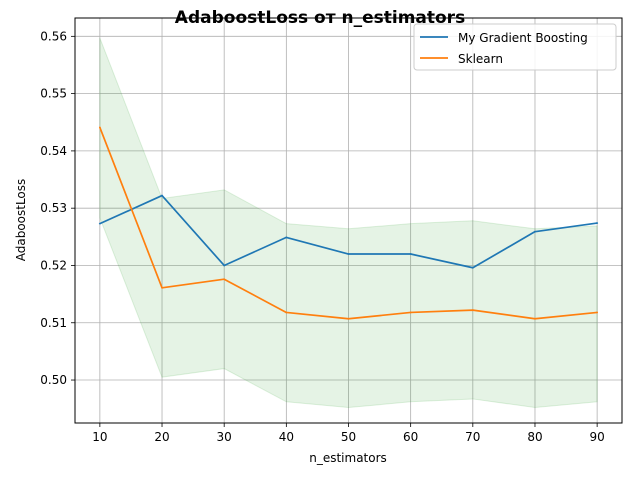 The image size is (640, 484). Describe the element at coordinates (161, 437) in the screenshot. I see `x-tick-label: 20` at that location.